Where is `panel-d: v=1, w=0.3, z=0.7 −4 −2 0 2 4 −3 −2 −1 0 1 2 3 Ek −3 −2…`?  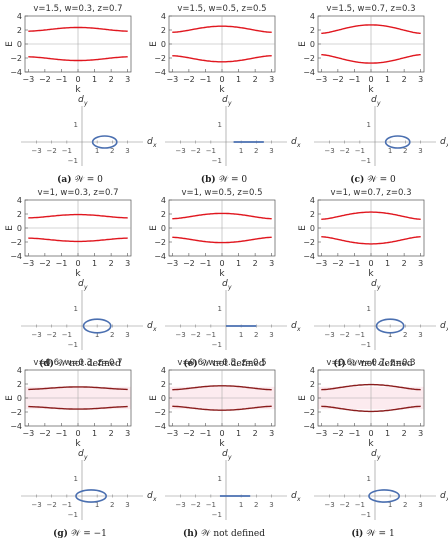
panel-d: v=1, w=0.3, z=0.7 −4 −2 0 2 4 −3 −2 −1 0 1 2 3 Ek −3 −2… is located at coordinates (81, 278).